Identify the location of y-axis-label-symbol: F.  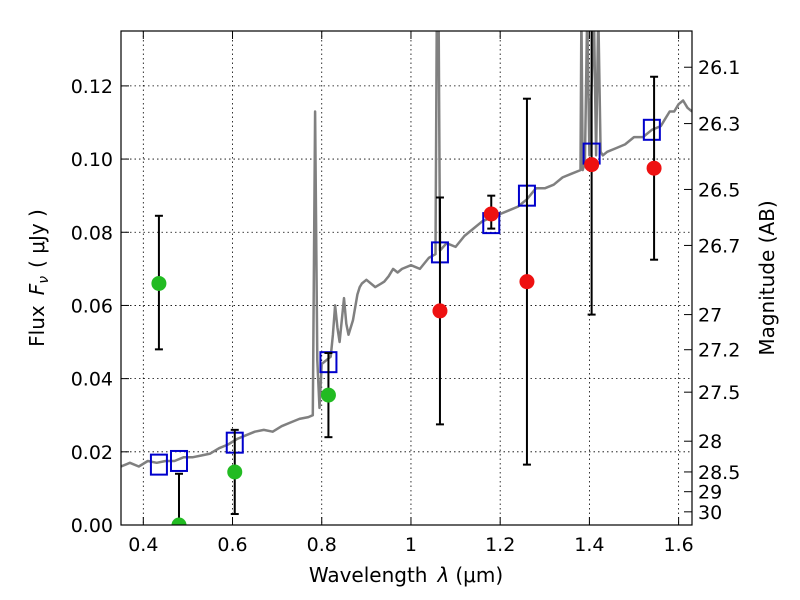
(37, 289).